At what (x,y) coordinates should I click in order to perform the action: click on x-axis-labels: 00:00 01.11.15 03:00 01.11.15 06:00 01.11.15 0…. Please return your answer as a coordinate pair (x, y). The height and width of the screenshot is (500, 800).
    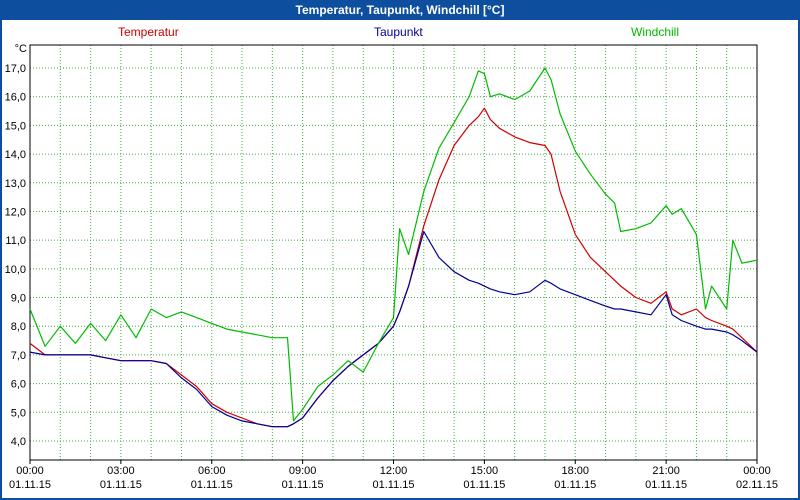
    Looking at the image, I should click on (393, 475).